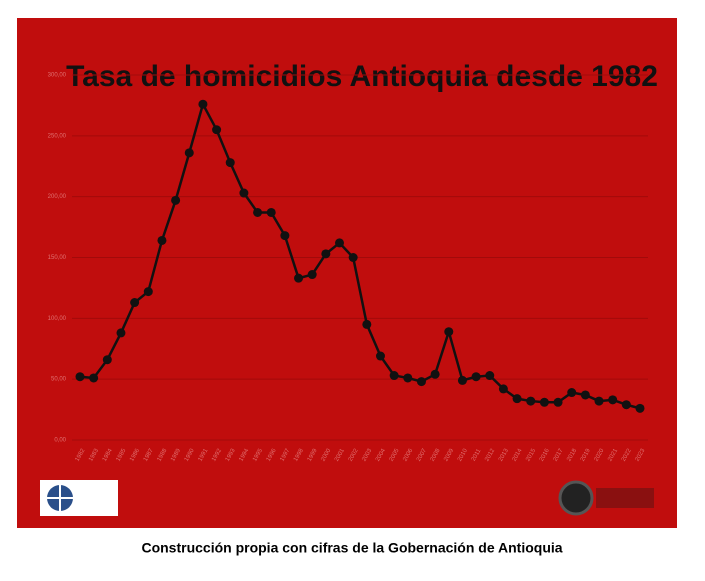 This screenshot has height=581, width=705. What do you see at coordinates (60, 441) in the screenshot?
I see `y-tick-label: 0,00` at bounding box center [60, 441].